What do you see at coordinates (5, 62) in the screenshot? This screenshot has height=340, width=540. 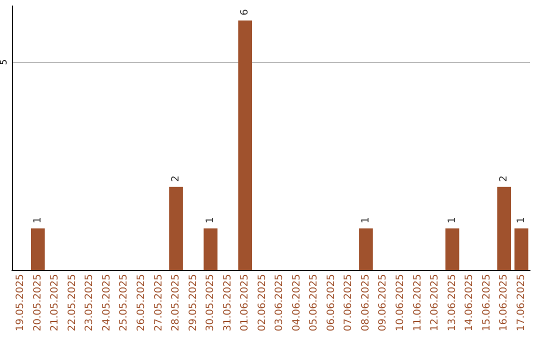 I see `y-tick-label: 5` at bounding box center [5, 62].